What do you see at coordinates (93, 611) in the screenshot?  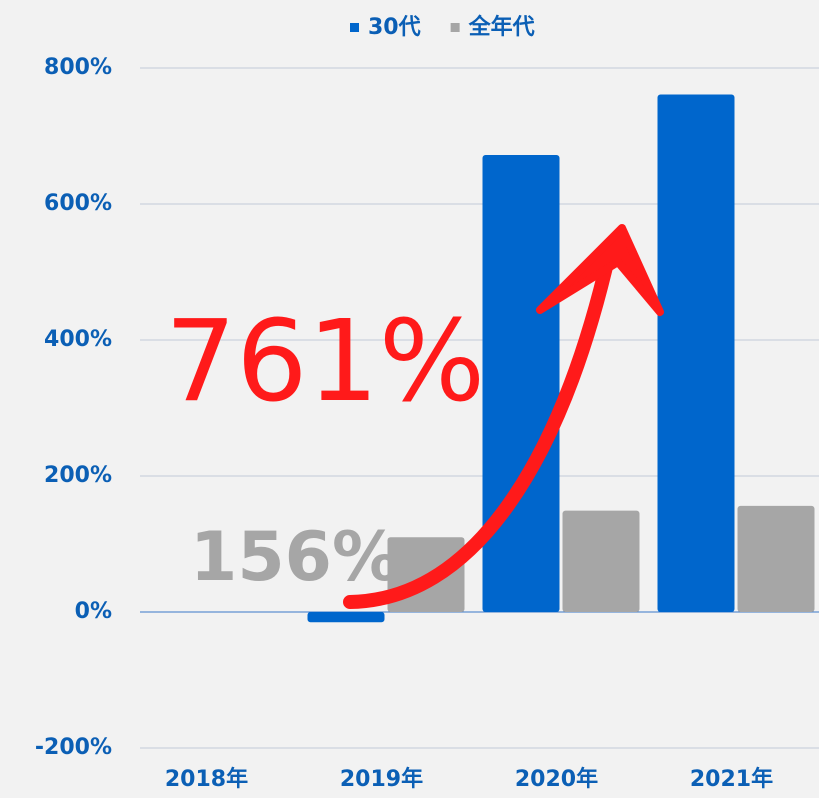 I see `y-tick-label: 0%` at bounding box center [93, 611].